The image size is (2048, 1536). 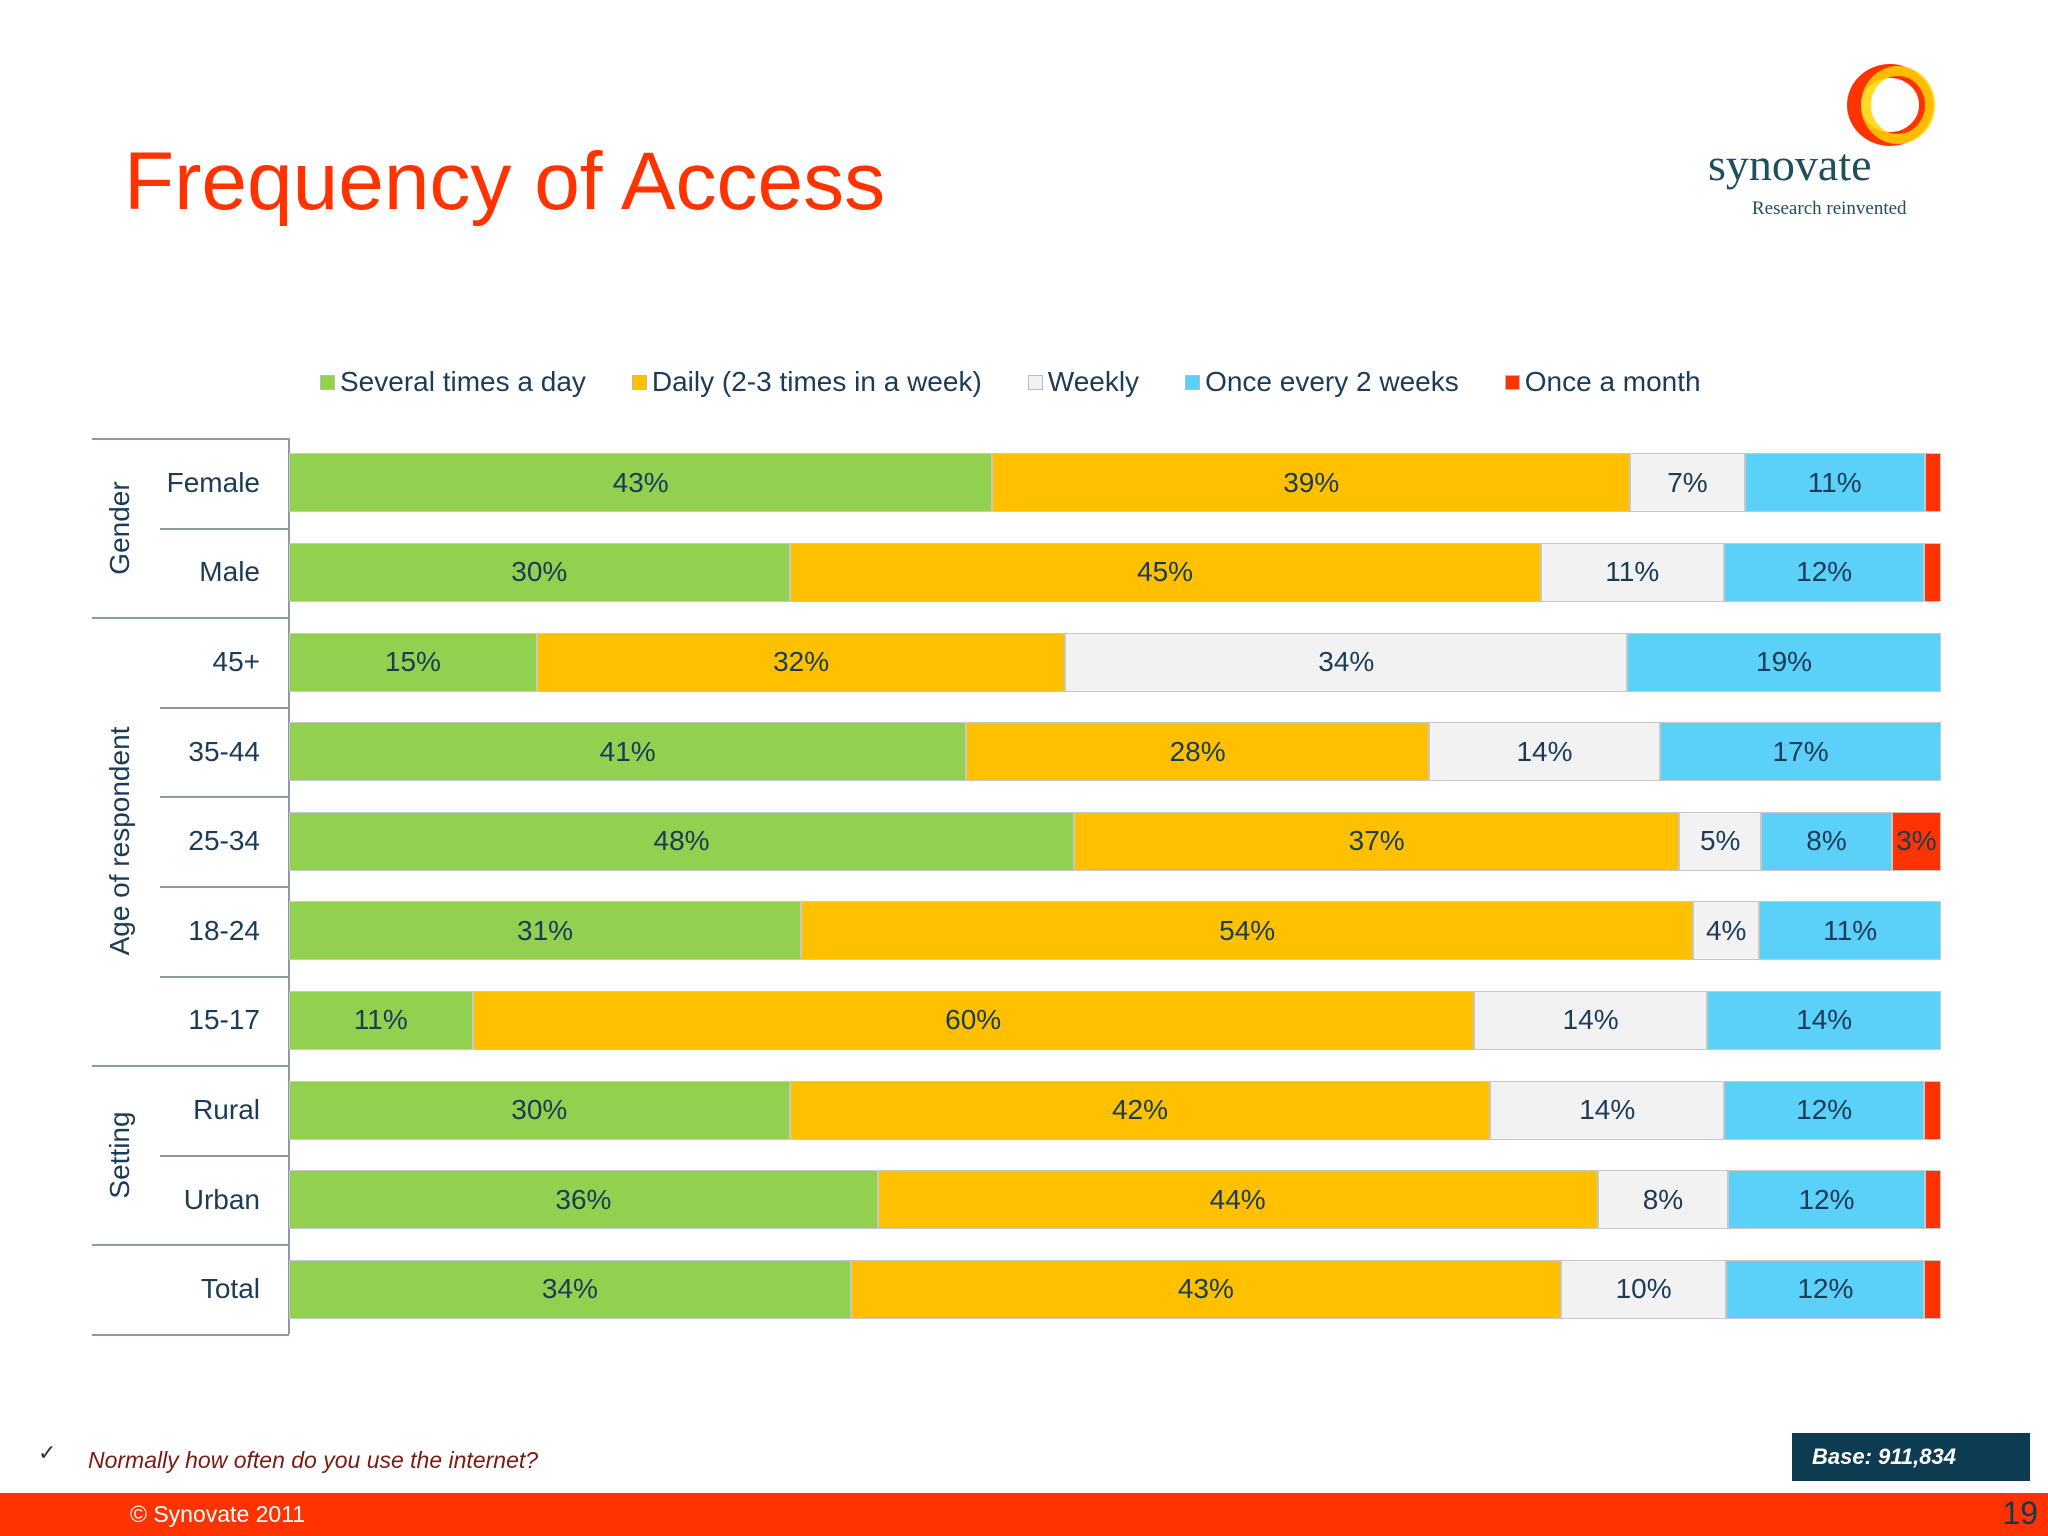 I want to click on bar-segment: 44%, so click(x=1237, y=1200).